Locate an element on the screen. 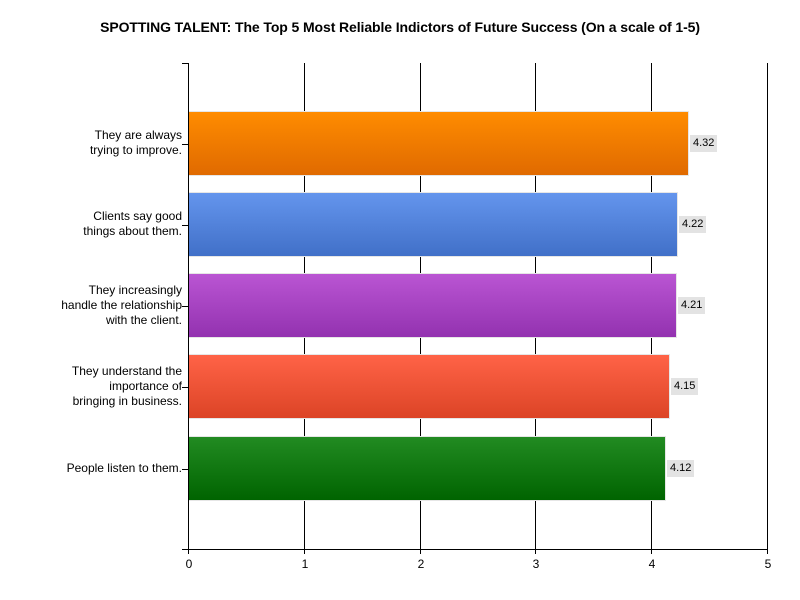 The image size is (800, 600). category-label-line: importance of is located at coordinates (145, 385).